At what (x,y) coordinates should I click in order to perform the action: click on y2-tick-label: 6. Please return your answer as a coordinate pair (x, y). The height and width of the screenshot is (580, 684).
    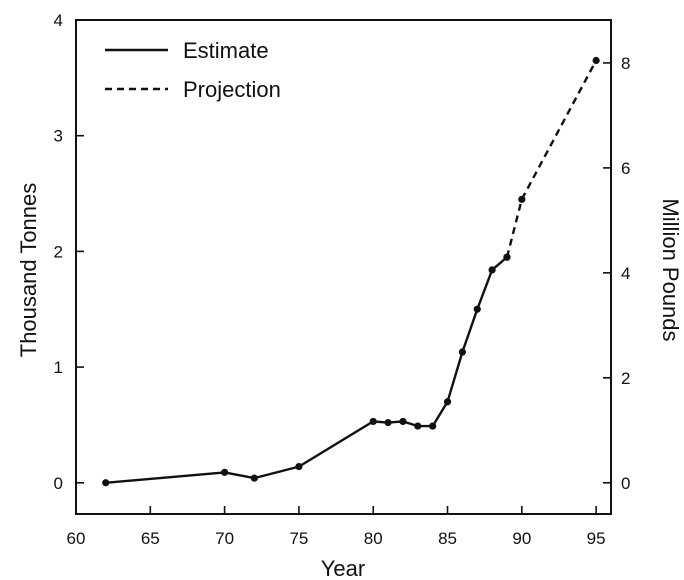
    Looking at the image, I should click on (625, 168).